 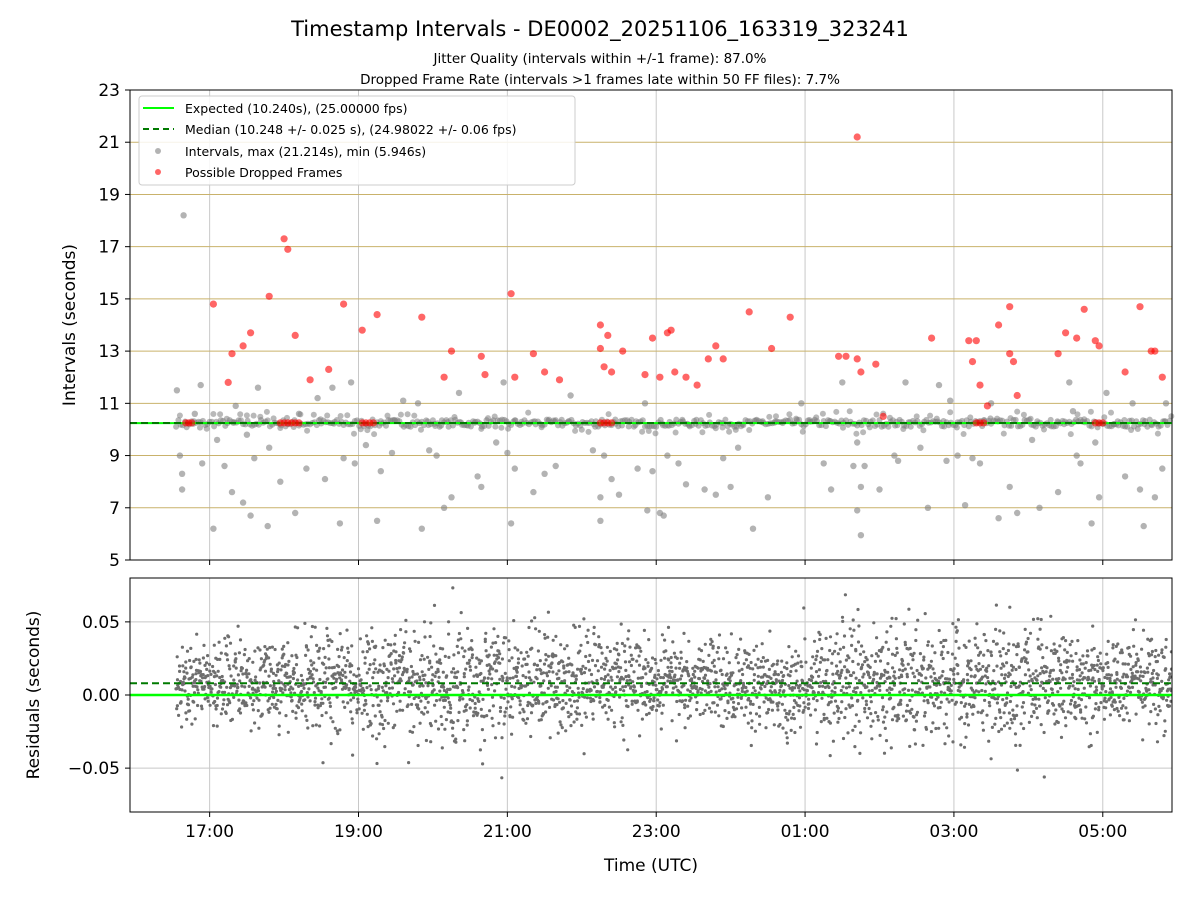 What do you see at coordinates (232, 354) in the screenshot?
I see `dropped-frame-point` at bounding box center [232, 354].